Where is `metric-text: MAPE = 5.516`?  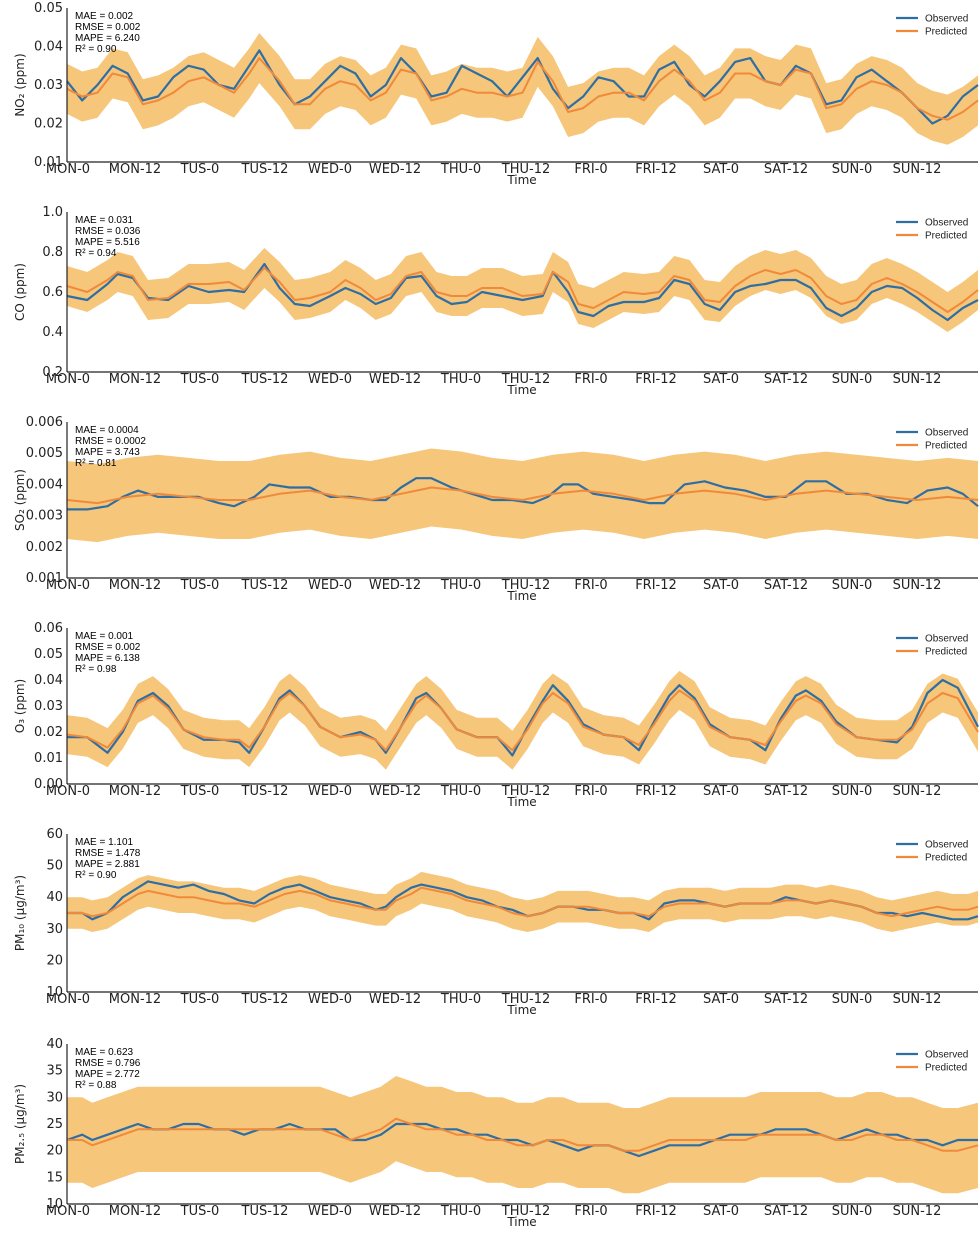 metric-text: MAPE = 5.516 is located at coordinates (107, 242).